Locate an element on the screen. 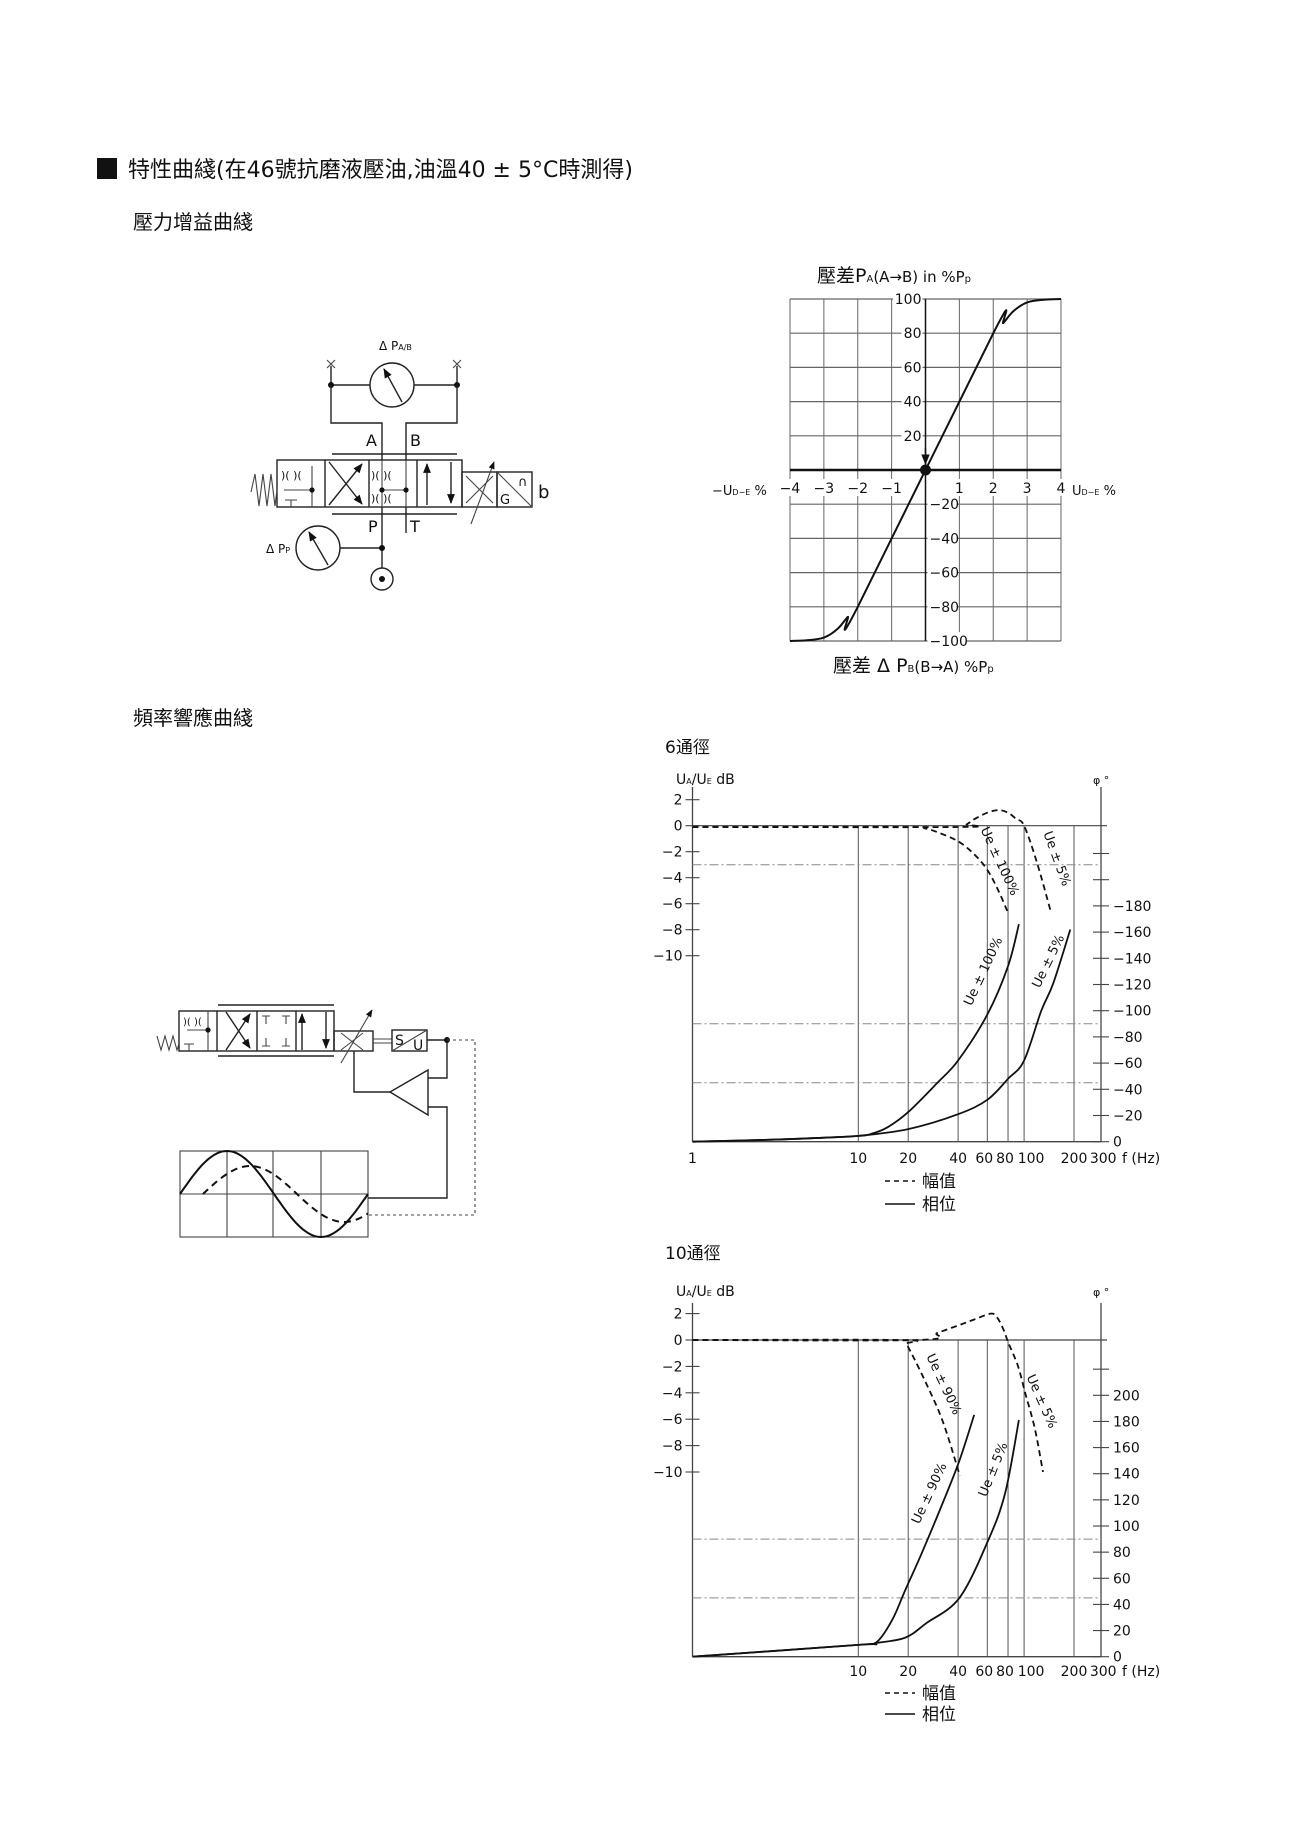  x-tick-label: 3 is located at coordinates (1027, 489).